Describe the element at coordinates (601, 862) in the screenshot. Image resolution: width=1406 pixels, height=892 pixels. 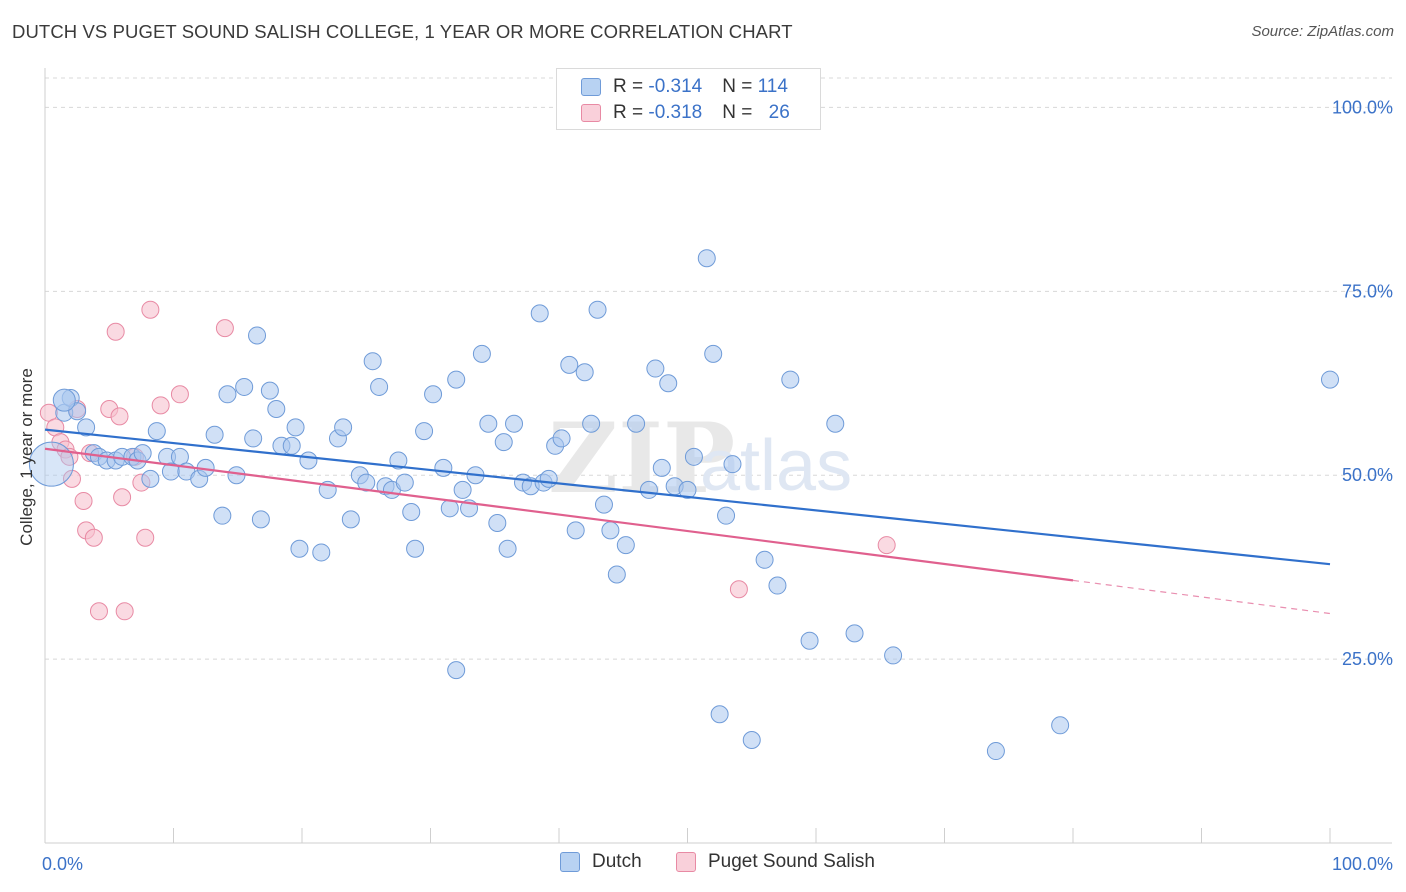
I see `legend-item-dutch: Dutch` at that location.